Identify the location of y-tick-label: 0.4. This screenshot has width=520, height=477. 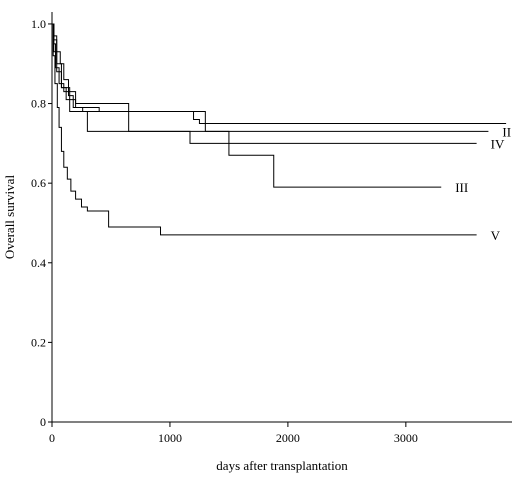
(38, 263).